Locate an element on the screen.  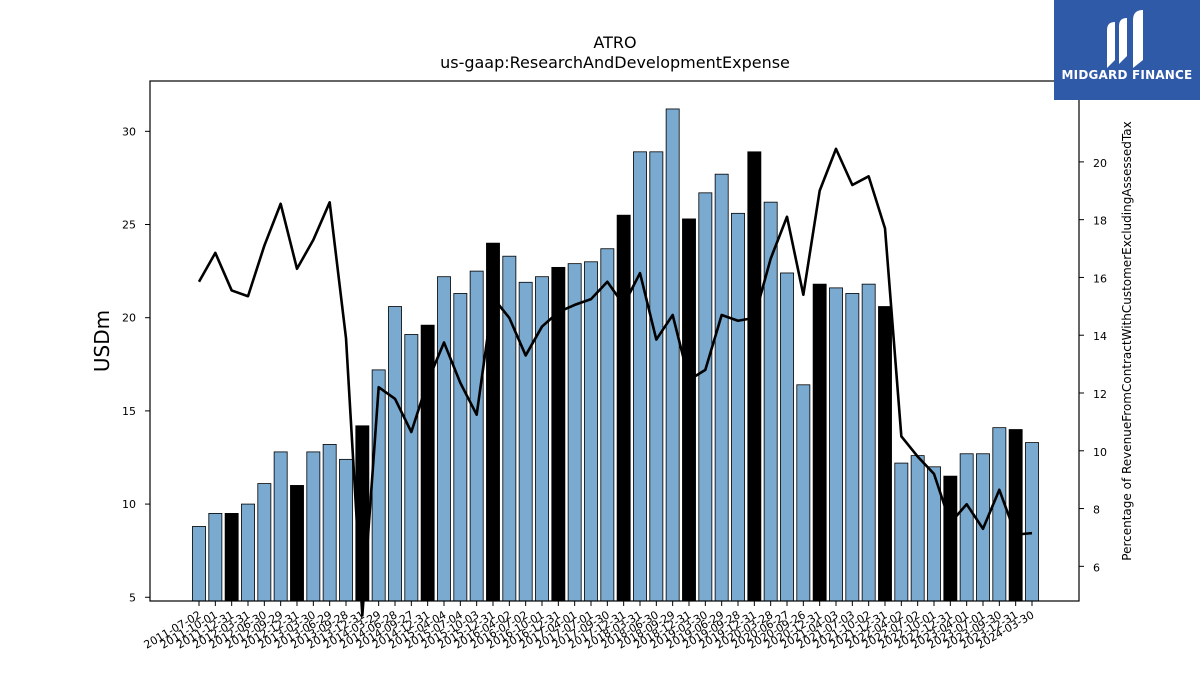
y2-tick-label: 8 is located at coordinates (1096, 510).